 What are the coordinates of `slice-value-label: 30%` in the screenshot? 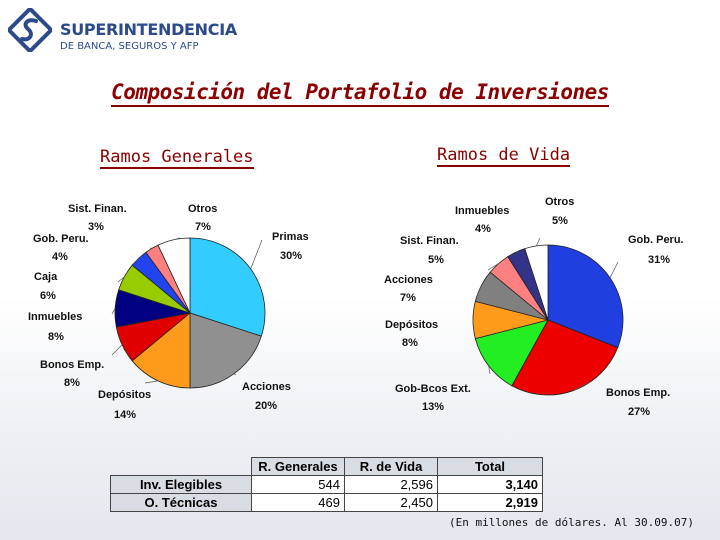 It's located at (291, 256).